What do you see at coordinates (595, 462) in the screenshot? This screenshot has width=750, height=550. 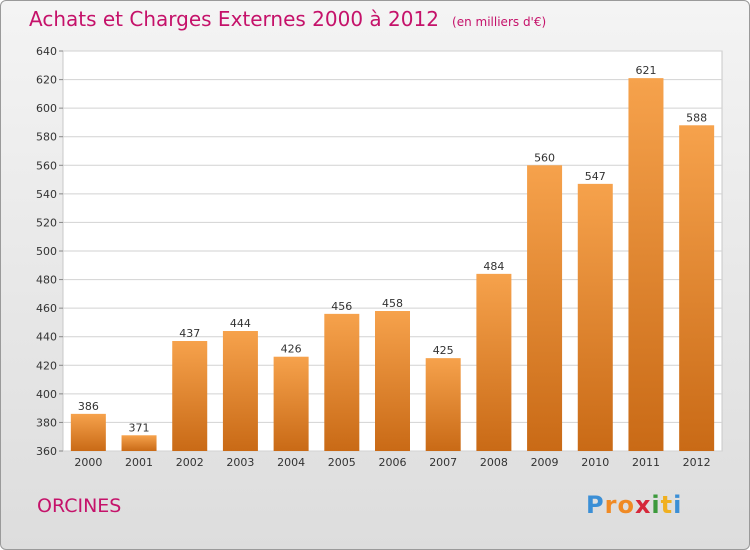 I see `x-tick-label: 2010` at bounding box center [595, 462].